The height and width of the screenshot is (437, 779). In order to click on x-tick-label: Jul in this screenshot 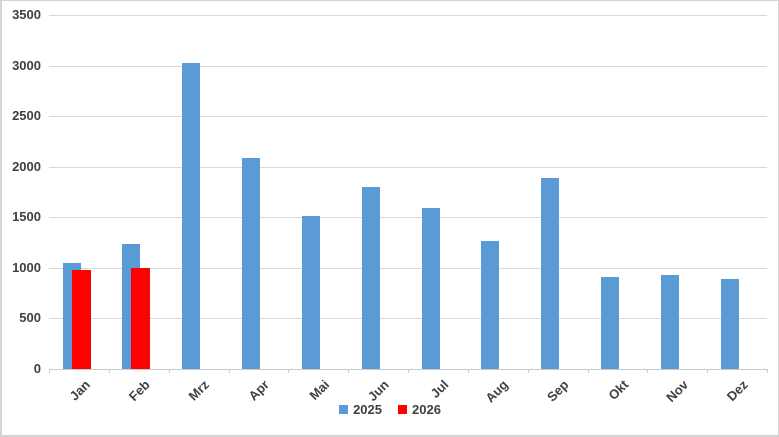, I will do `click(439, 389)`.